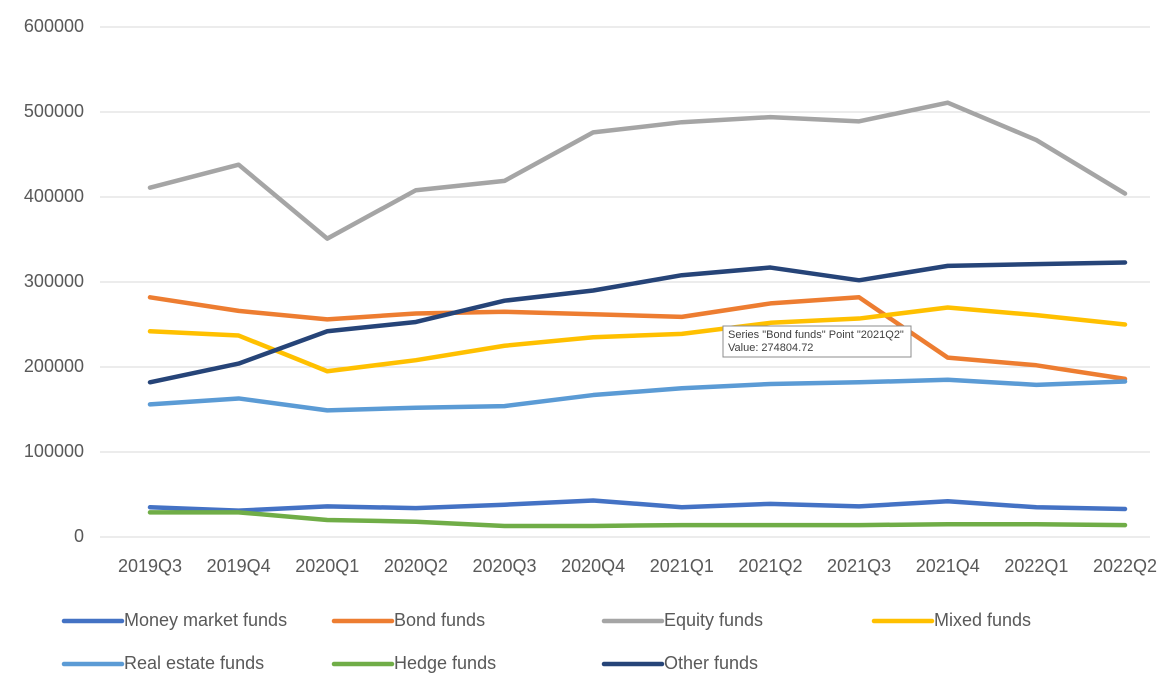  I want to click on y-tick-label: 200000, so click(54, 366).